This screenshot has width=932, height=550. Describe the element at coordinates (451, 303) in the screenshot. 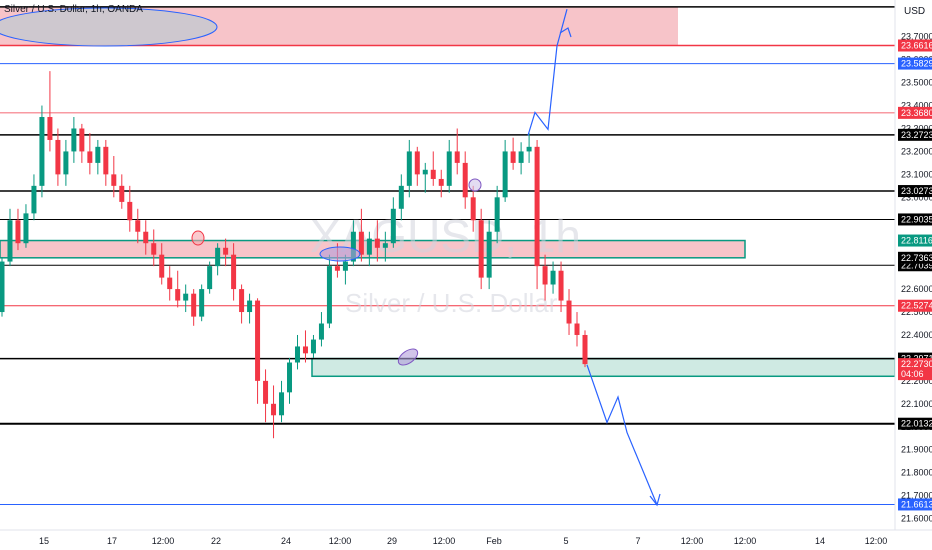

I see `watermark-name: Silver / U.S. Dollar` at that location.